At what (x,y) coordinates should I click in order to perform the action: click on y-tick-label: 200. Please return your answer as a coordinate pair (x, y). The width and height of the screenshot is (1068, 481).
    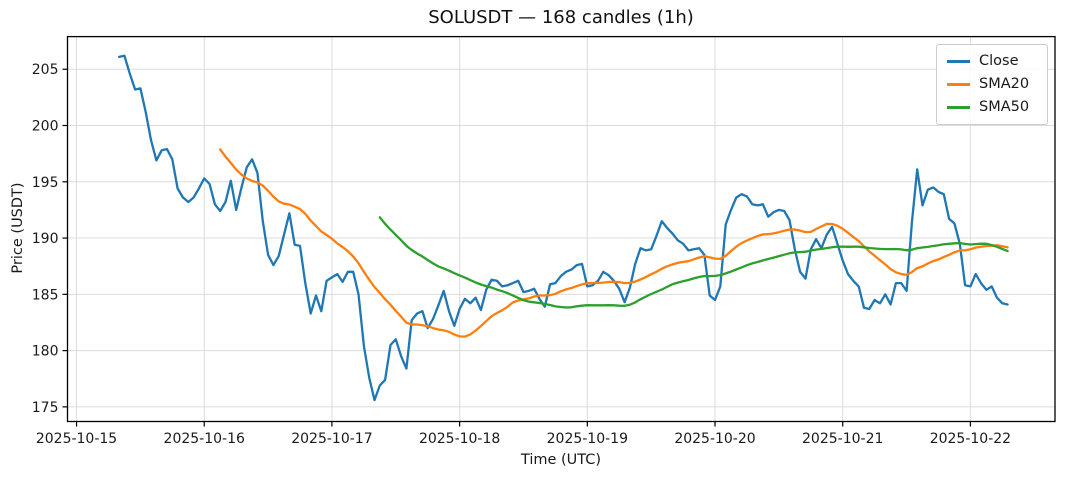
    Looking at the image, I should click on (45, 127).